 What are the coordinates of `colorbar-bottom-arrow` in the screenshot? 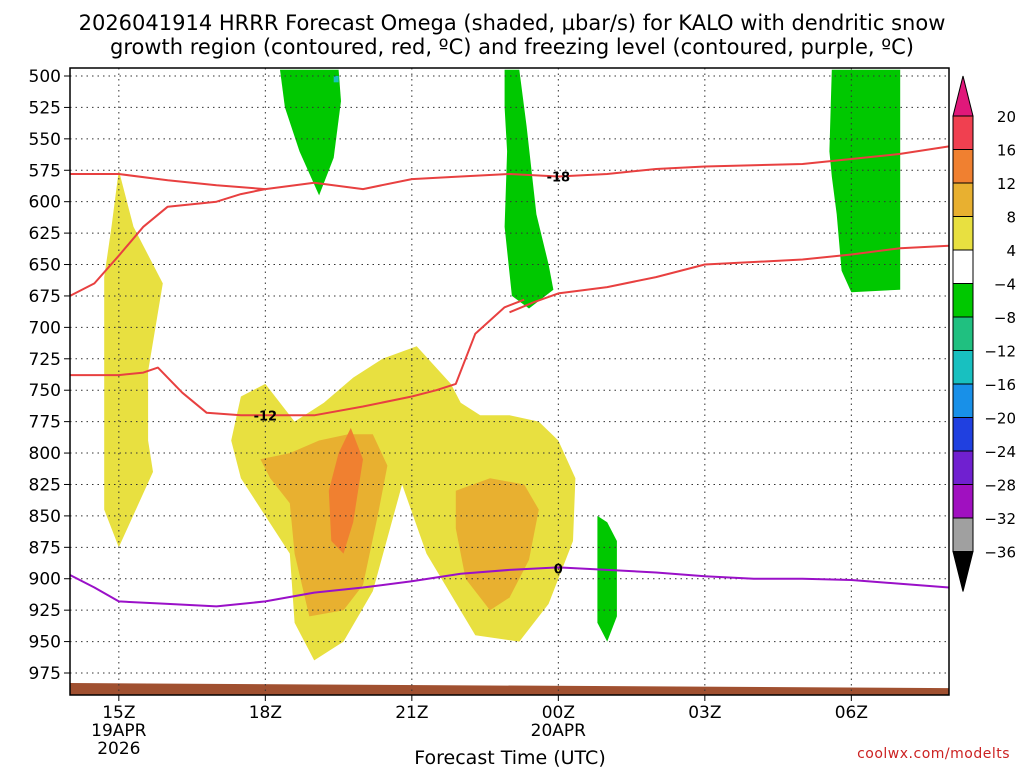 It's located at (963, 571).